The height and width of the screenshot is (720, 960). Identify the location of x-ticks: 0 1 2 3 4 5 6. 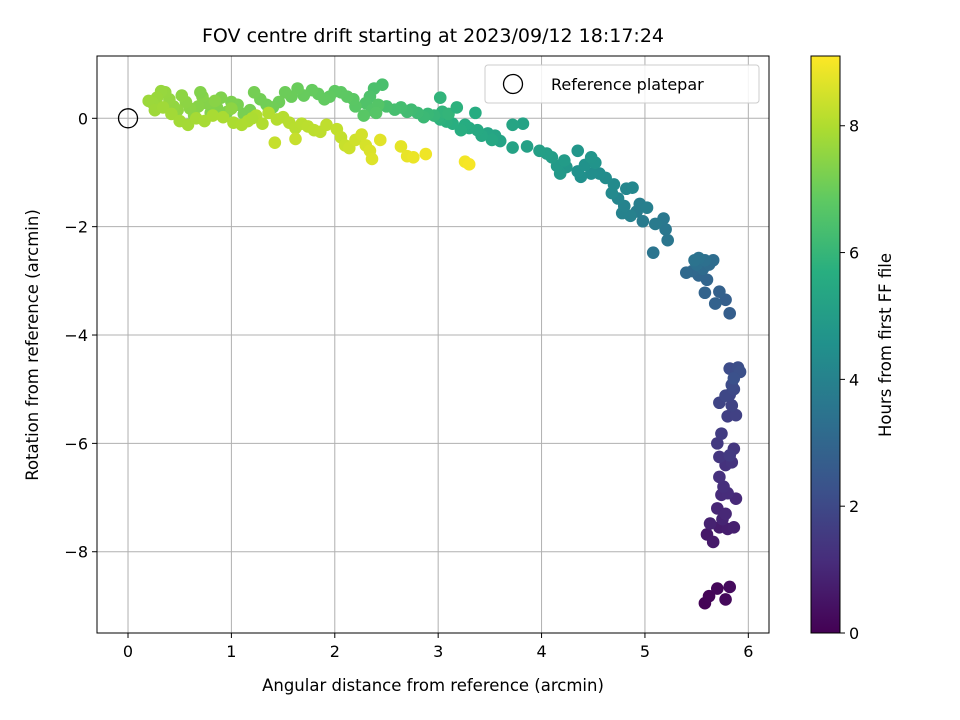
(438, 647).